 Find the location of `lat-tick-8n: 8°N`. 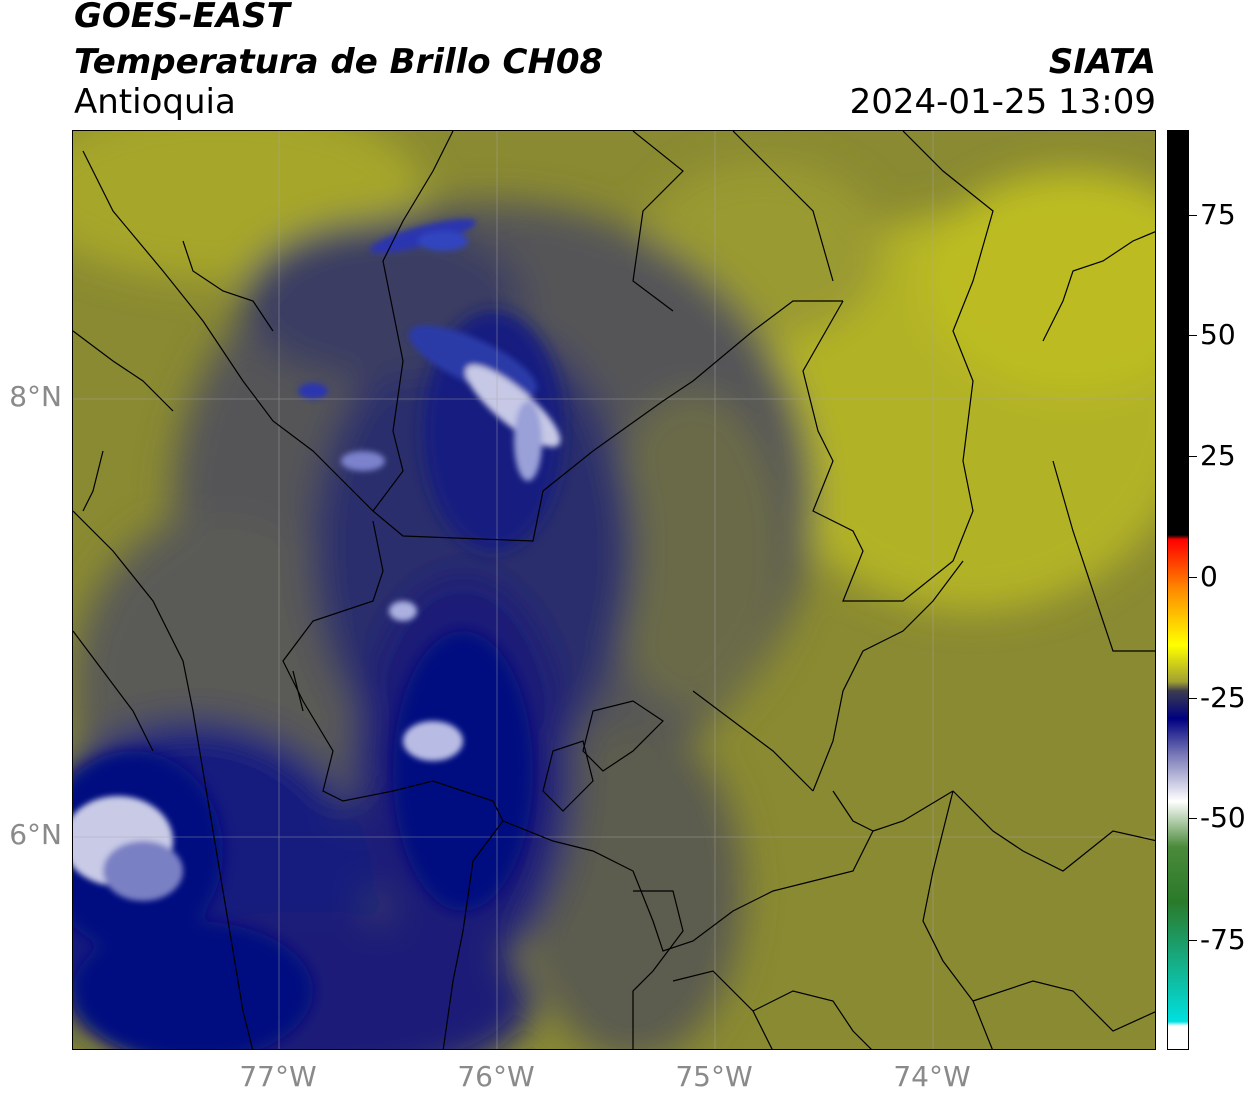

lat-tick-8n: 8°N is located at coordinates (35, 396).